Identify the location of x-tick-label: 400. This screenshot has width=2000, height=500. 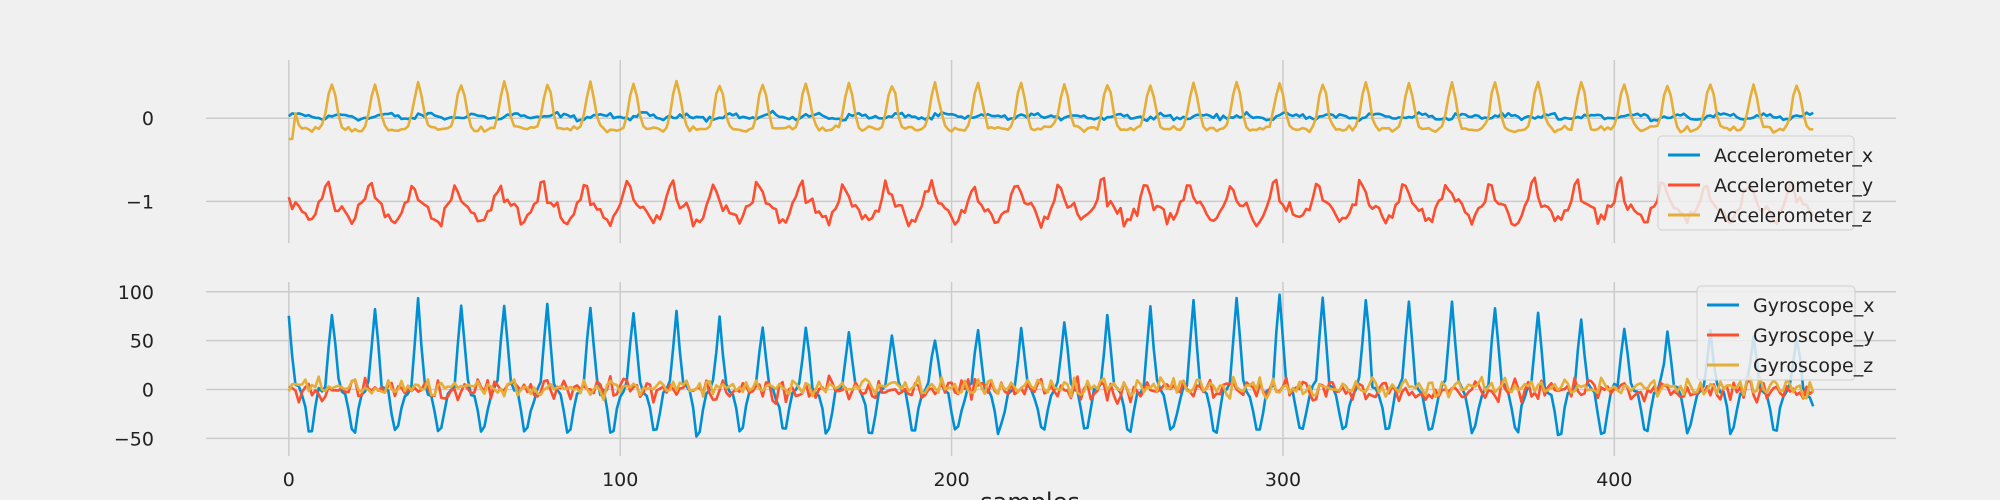
(1614, 480).